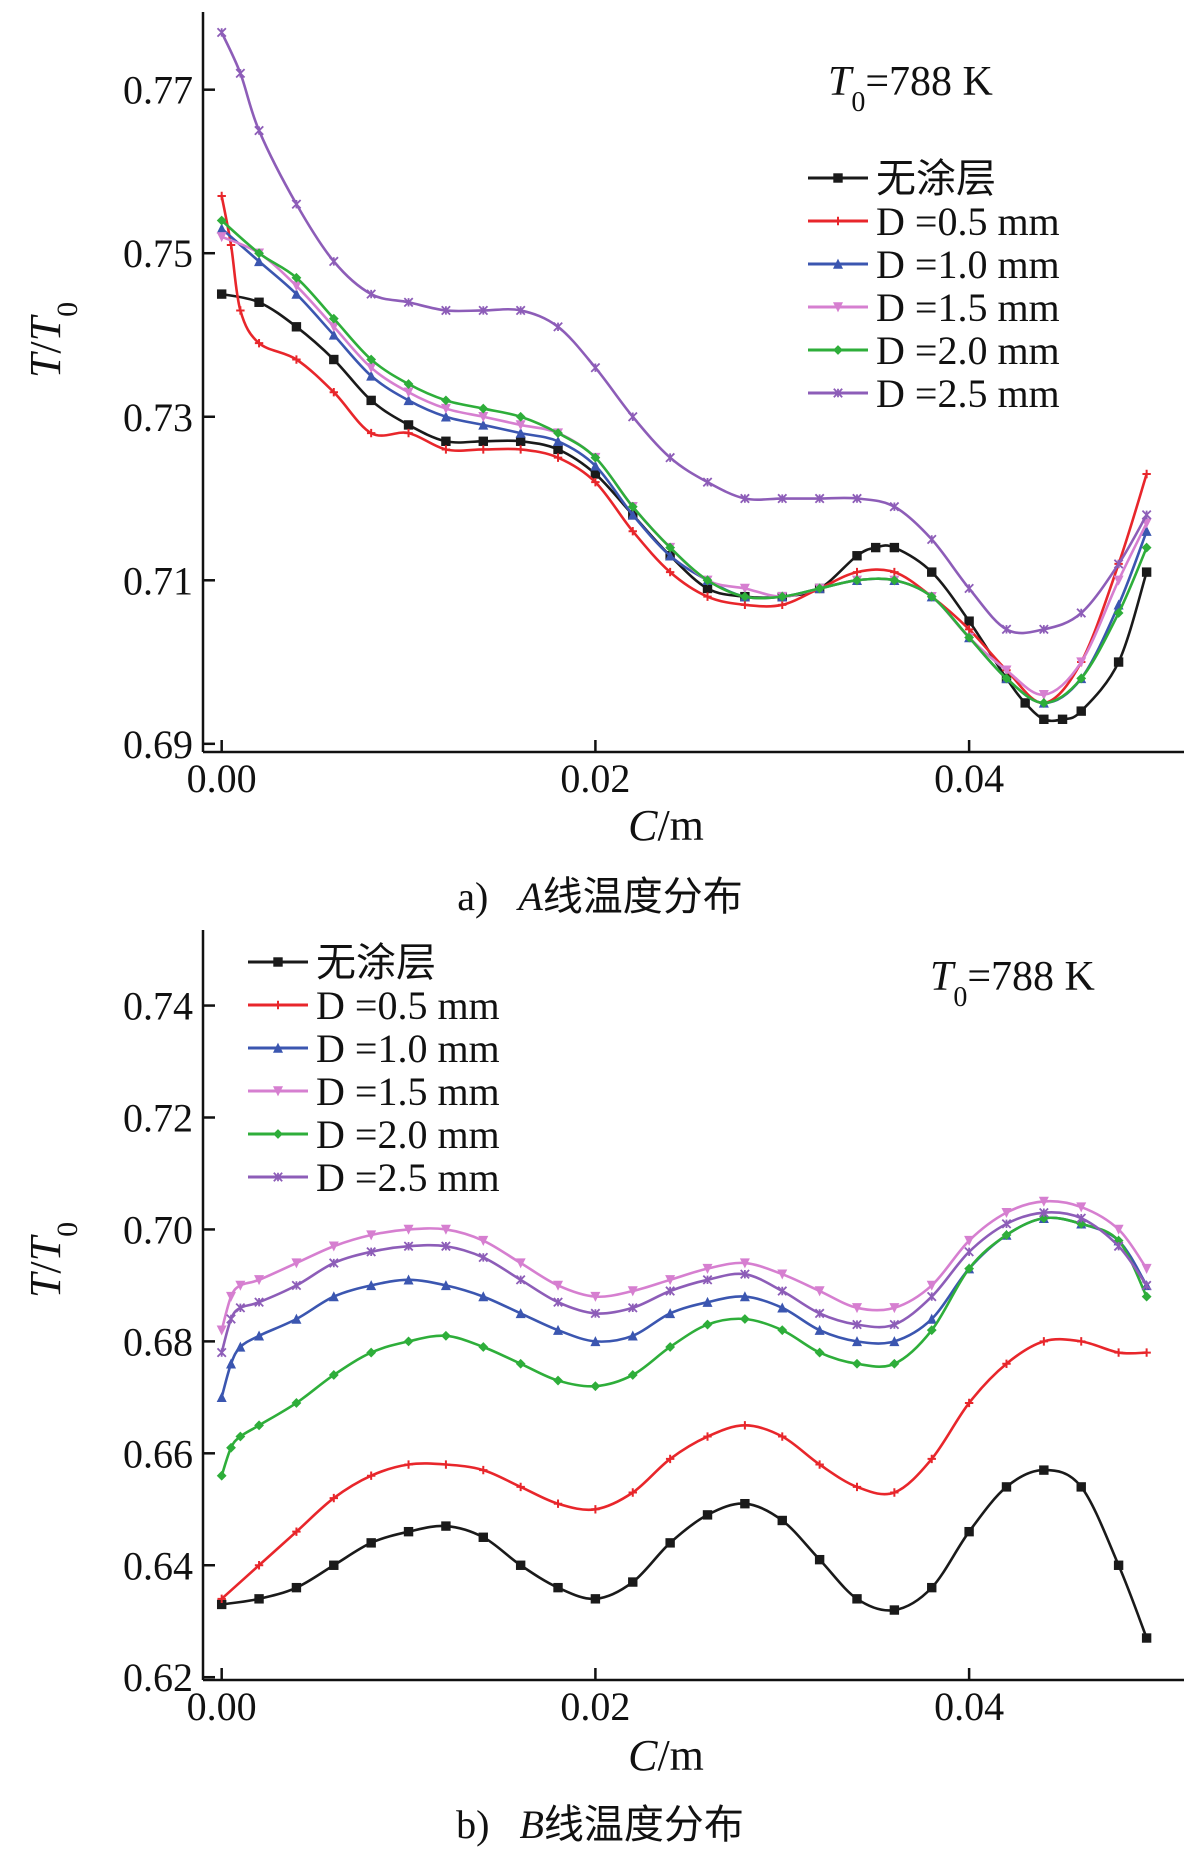 The width and height of the screenshot is (1200, 1852). What do you see at coordinates (45, 1267) in the screenshot?
I see `y-axis-sep-b: /` at bounding box center [45, 1267].